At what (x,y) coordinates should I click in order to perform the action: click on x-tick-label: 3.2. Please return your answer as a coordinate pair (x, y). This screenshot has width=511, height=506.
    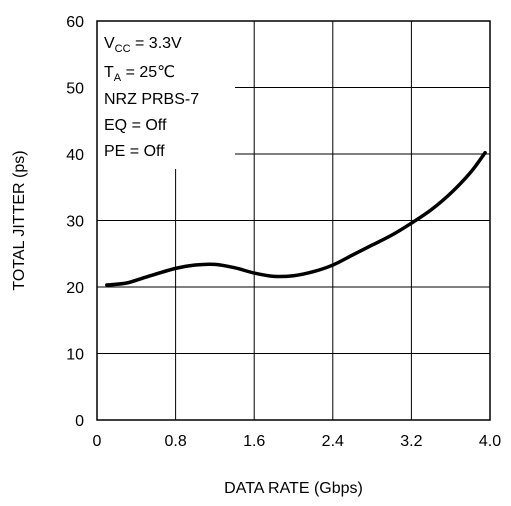
    Looking at the image, I should click on (411, 441).